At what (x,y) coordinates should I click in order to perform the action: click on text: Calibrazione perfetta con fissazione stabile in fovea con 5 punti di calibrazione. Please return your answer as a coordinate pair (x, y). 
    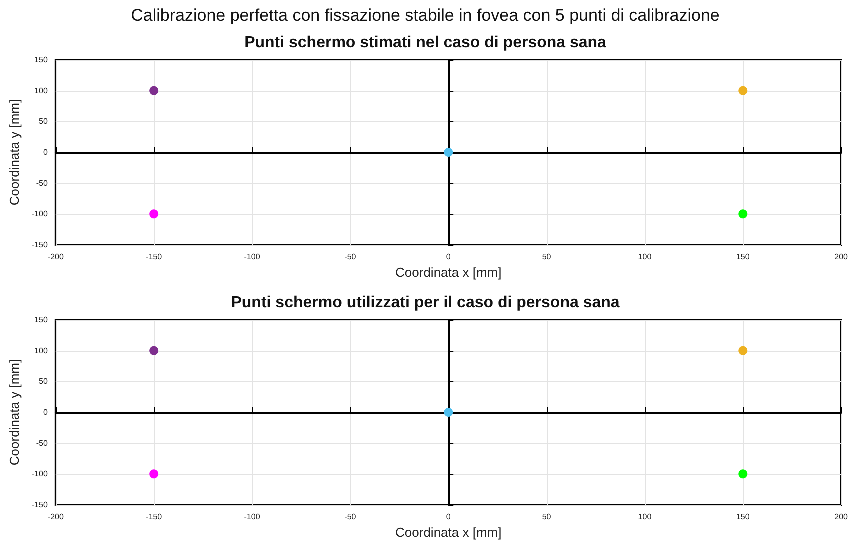
    Looking at the image, I should click on (425, 16).